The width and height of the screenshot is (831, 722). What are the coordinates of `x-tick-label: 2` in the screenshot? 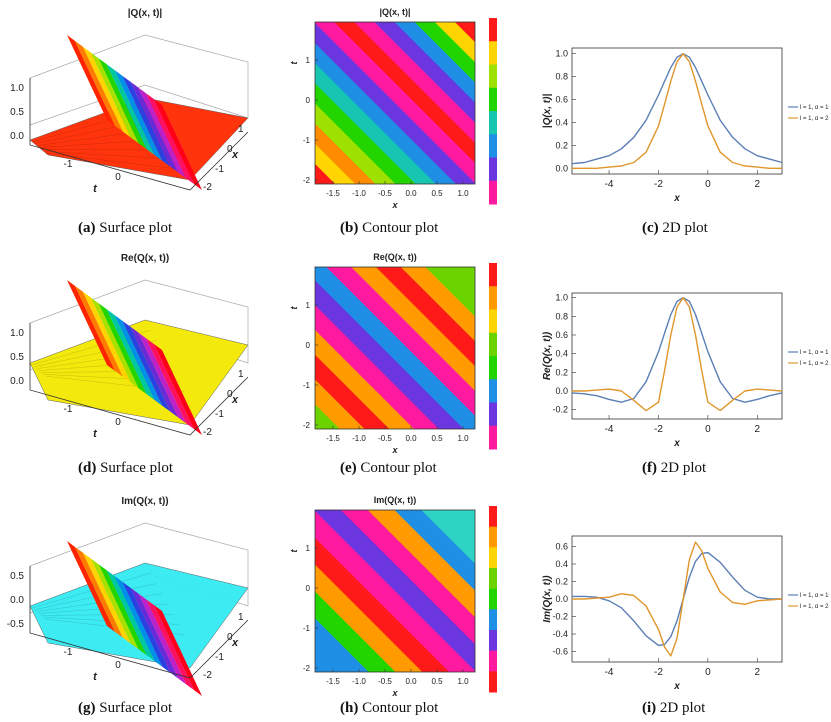 It's located at (758, 184).